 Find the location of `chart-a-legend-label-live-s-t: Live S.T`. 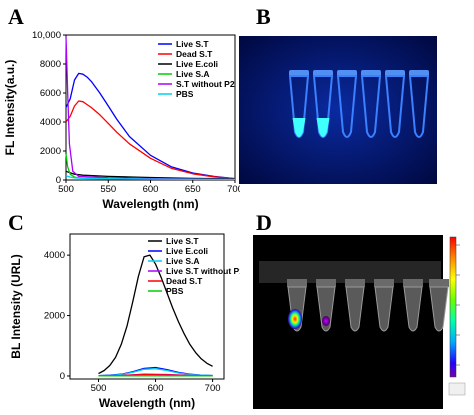

chart-a-legend-label-live-s-t: Live S.T is located at coordinates (192, 44).